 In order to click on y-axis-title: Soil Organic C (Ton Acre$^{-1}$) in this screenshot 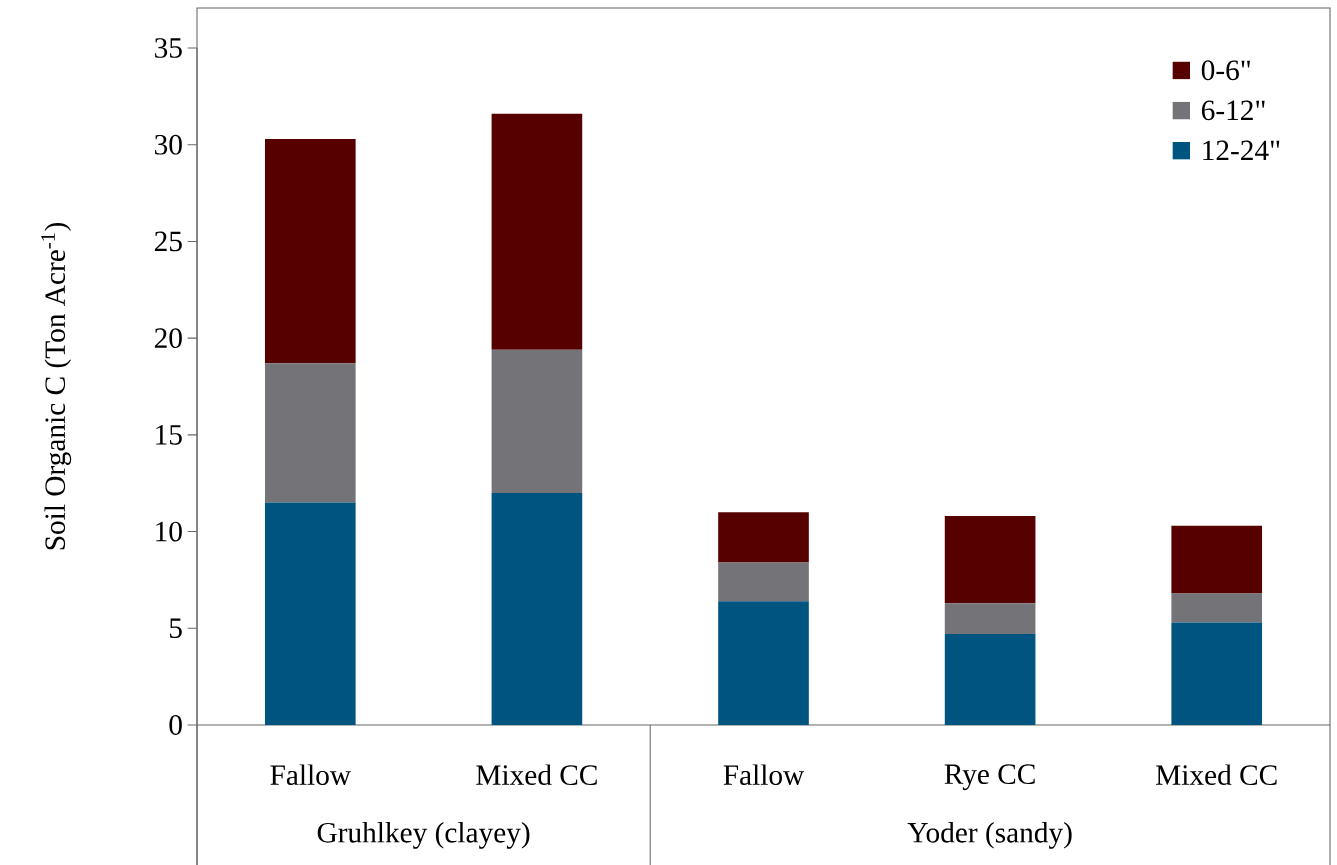, I will do `click(56, 386)`.